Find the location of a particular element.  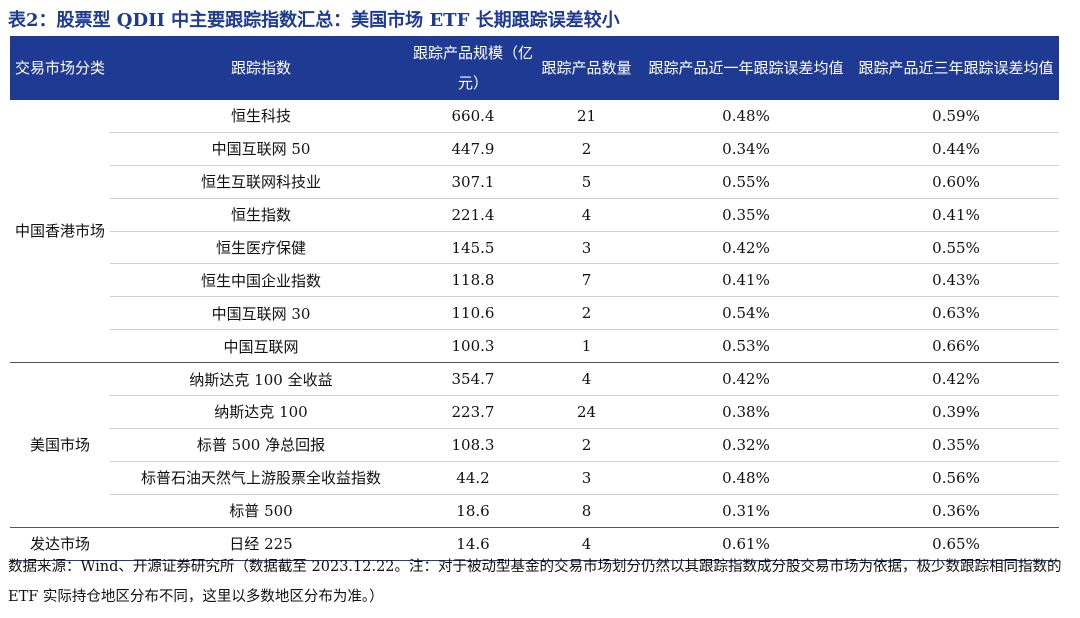

count-cell: 1 is located at coordinates (586, 346).